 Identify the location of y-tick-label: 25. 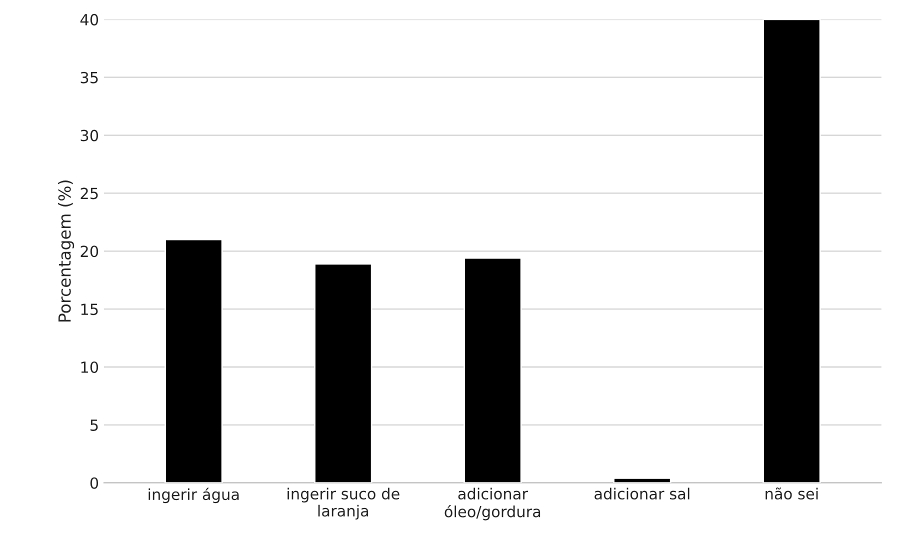
(89, 194).